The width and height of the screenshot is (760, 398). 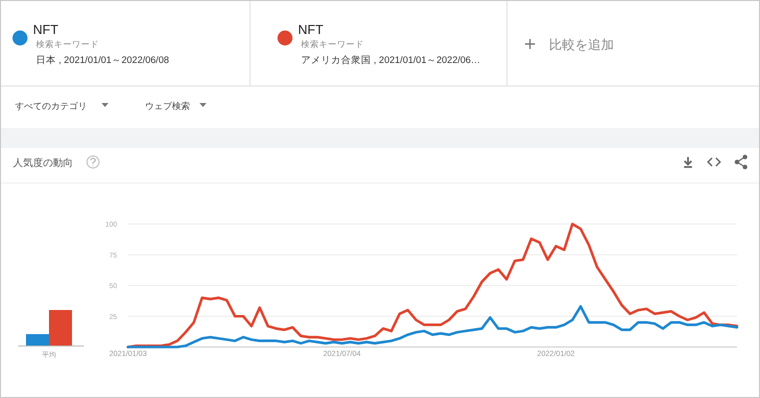 What do you see at coordinates (432, 326) in the screenshot?
I see `line-series` at bounding box center [432, 326].